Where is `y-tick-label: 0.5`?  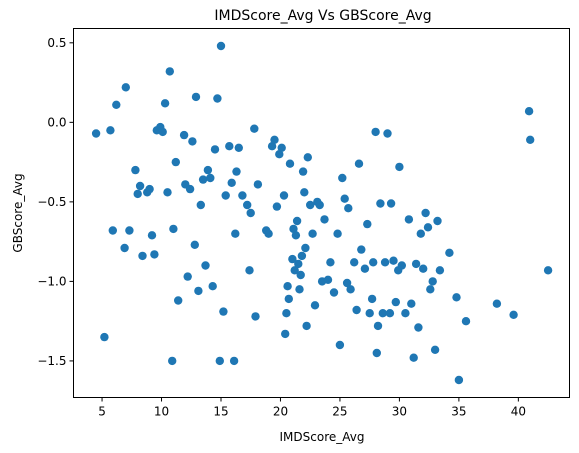
y-tick-label: 0.5 is located at coordinates (56, 43).